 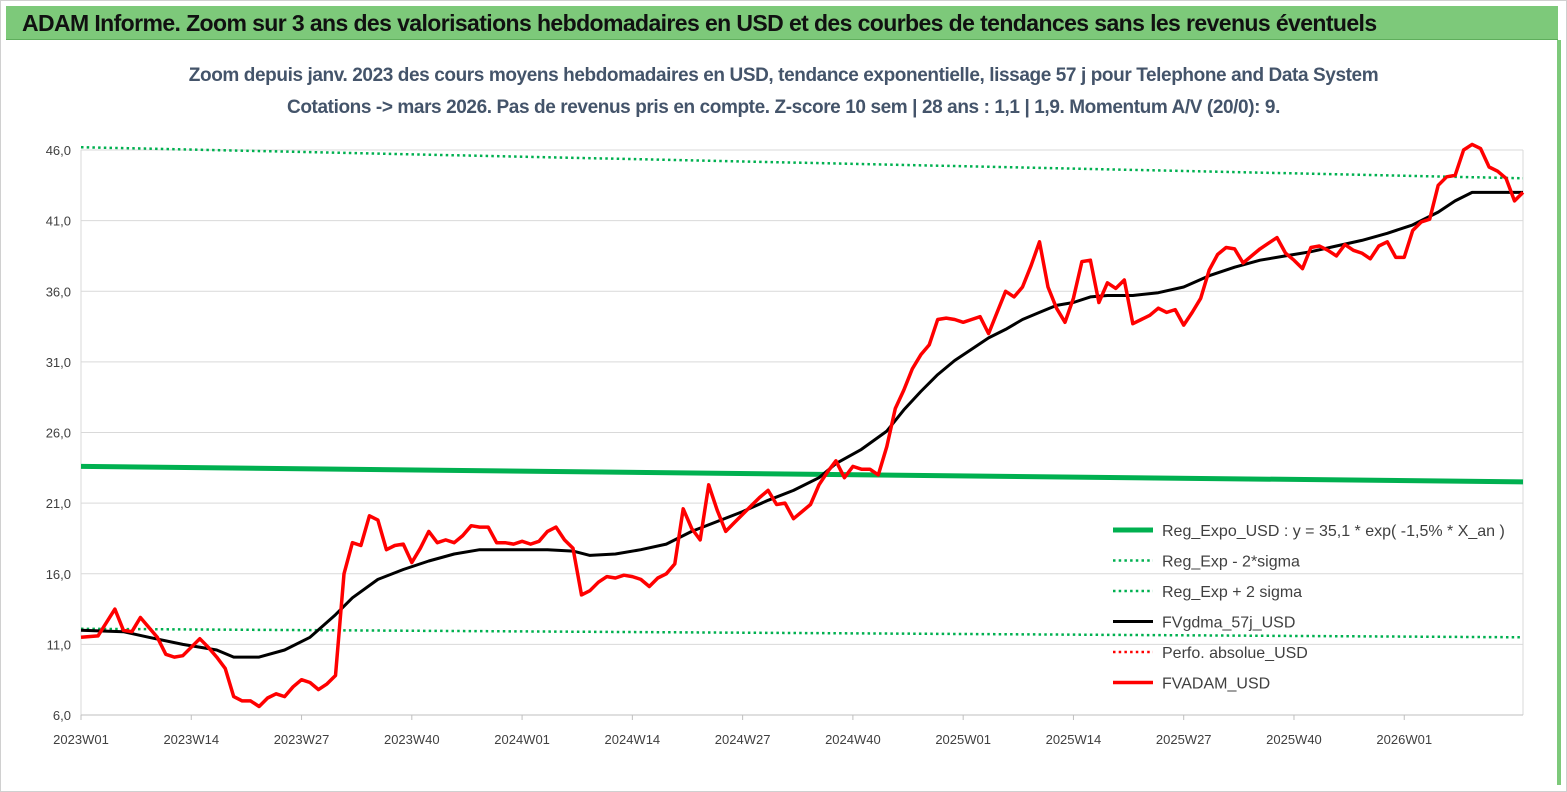 I want to click on x-tick-label: 2024W27, so click(x=743, y=739).